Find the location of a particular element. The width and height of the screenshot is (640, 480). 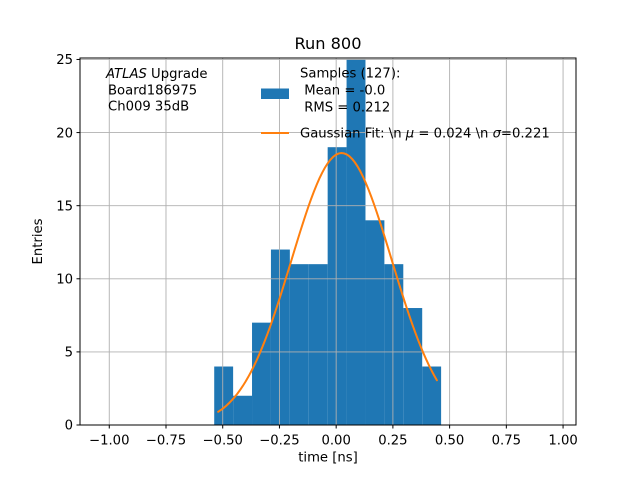

annotation-upgrade: Upgrade is located at coordinates (177, 74).